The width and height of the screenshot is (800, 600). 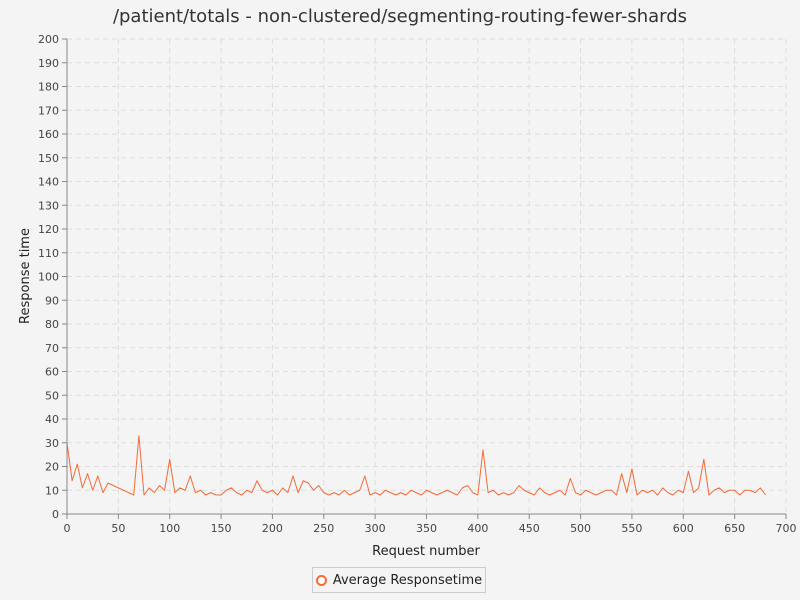 What do you see at coordinates (52, 490) in the screenshot?
I see `y-tick-label: 10` at bounding box center [52, 490].